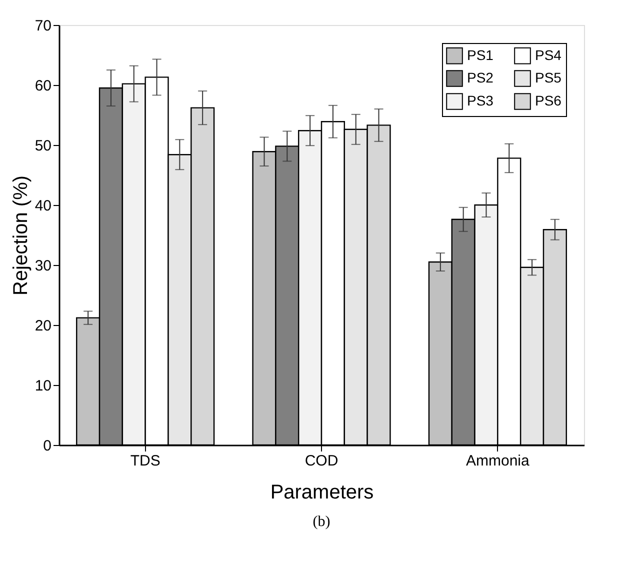  What do you see at coordinates (498, 461) in the screenshot?
I see `x-tick-label: Ammonia` at bounding box center [498, 461].